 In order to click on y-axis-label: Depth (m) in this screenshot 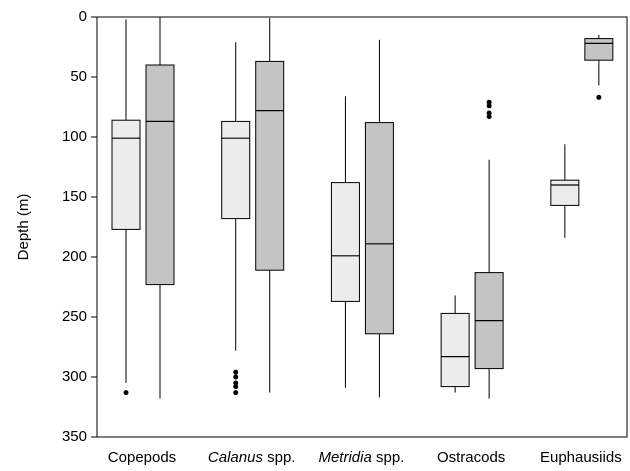, I will do `click(23, 227)`.